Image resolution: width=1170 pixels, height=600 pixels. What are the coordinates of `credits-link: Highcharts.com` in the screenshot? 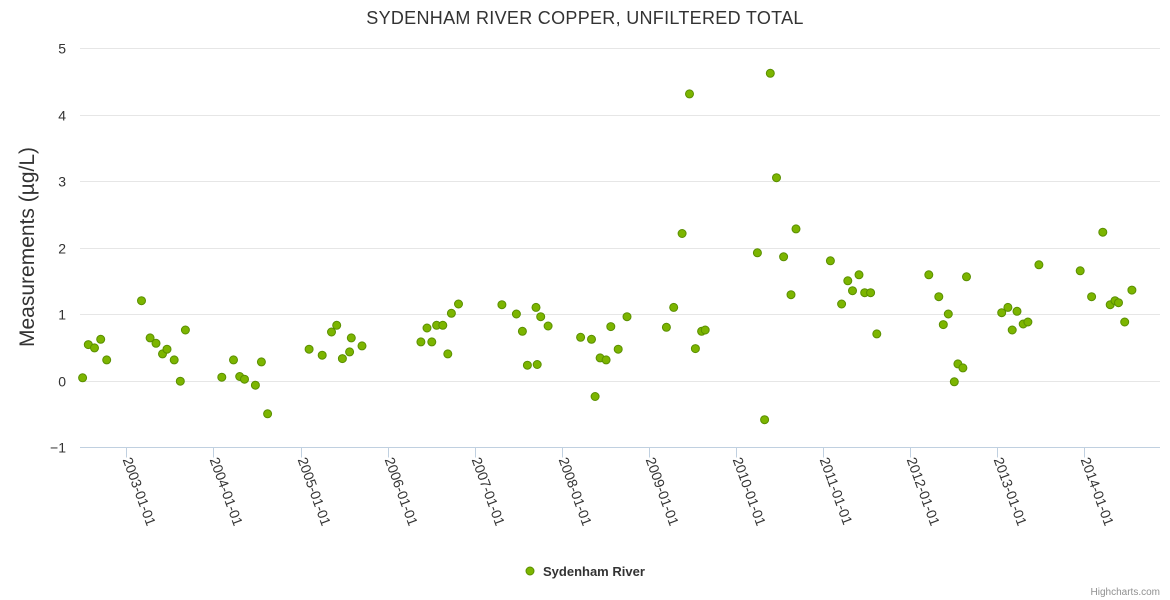 It's located at (1125, 592).